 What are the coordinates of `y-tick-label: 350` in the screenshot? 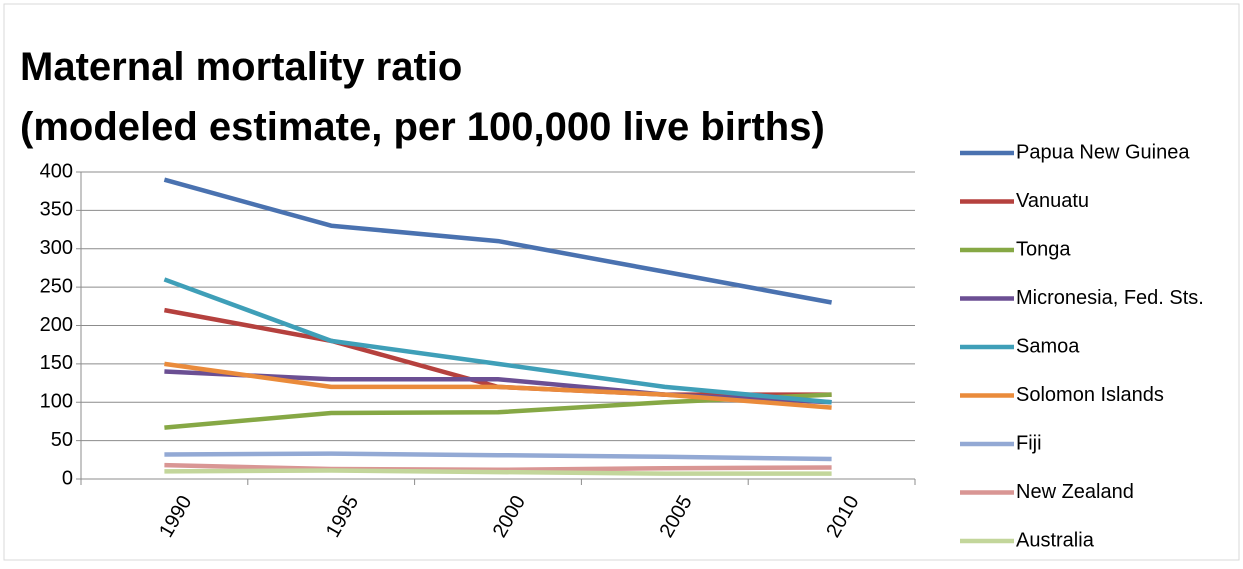 It's located at (56, 210).